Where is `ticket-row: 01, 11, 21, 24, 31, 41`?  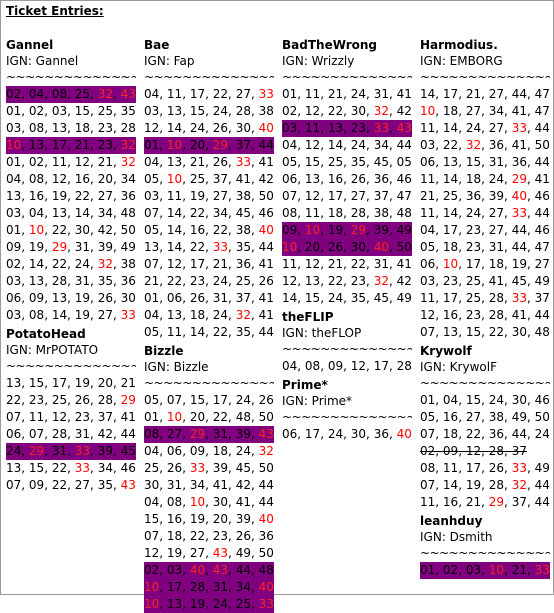 ticket-row: 01, 11, 21, 24, 31, 41 is located at coordinates (347, 94).